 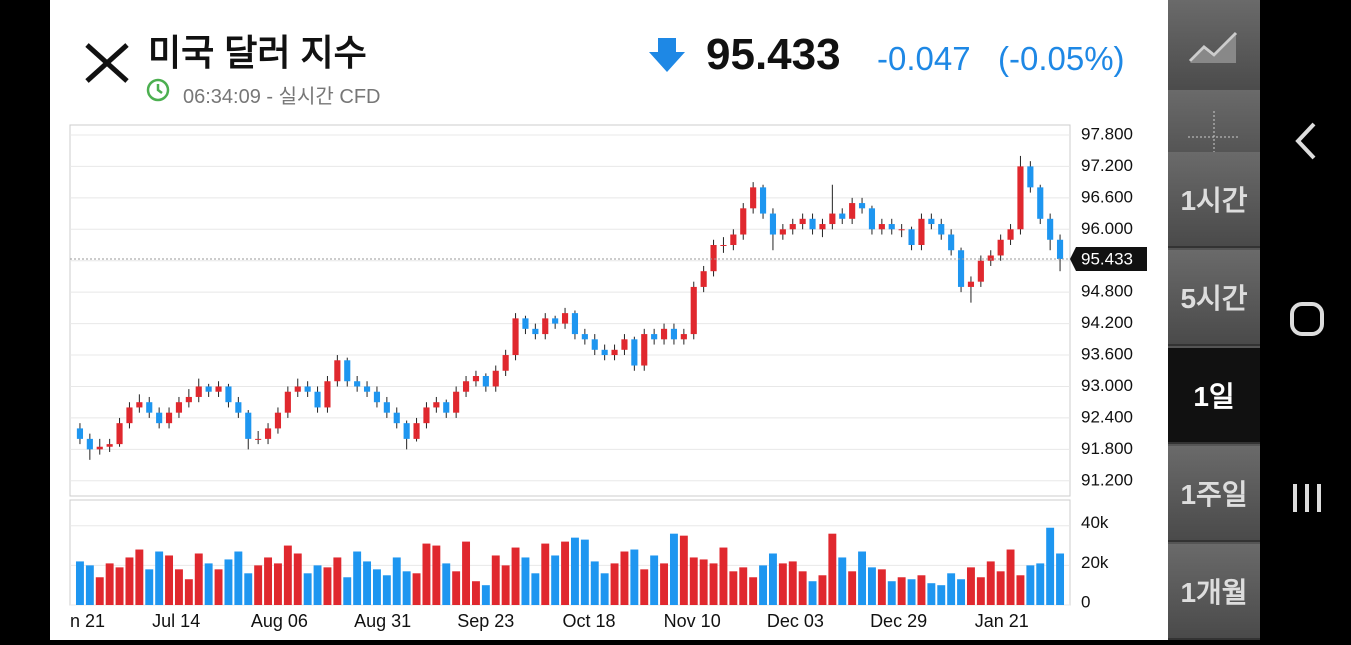 What do you see at coordinates (1214, 494) in the screenshot?
I see `timeframe-button: 1주일` at bounding box center [1214, 494].